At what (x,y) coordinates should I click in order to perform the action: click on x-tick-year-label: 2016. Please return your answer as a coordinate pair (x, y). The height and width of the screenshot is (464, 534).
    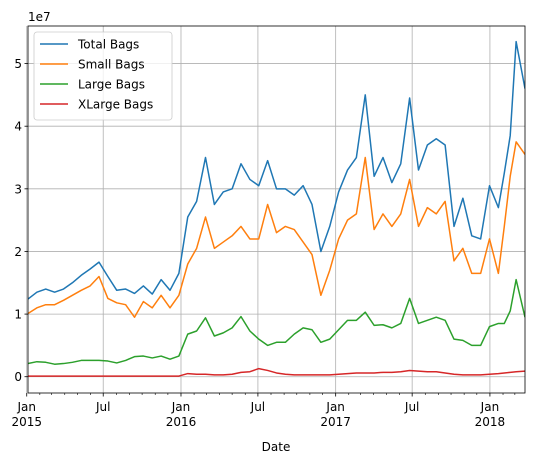
    Looking at the image, I should click on (181, 422).